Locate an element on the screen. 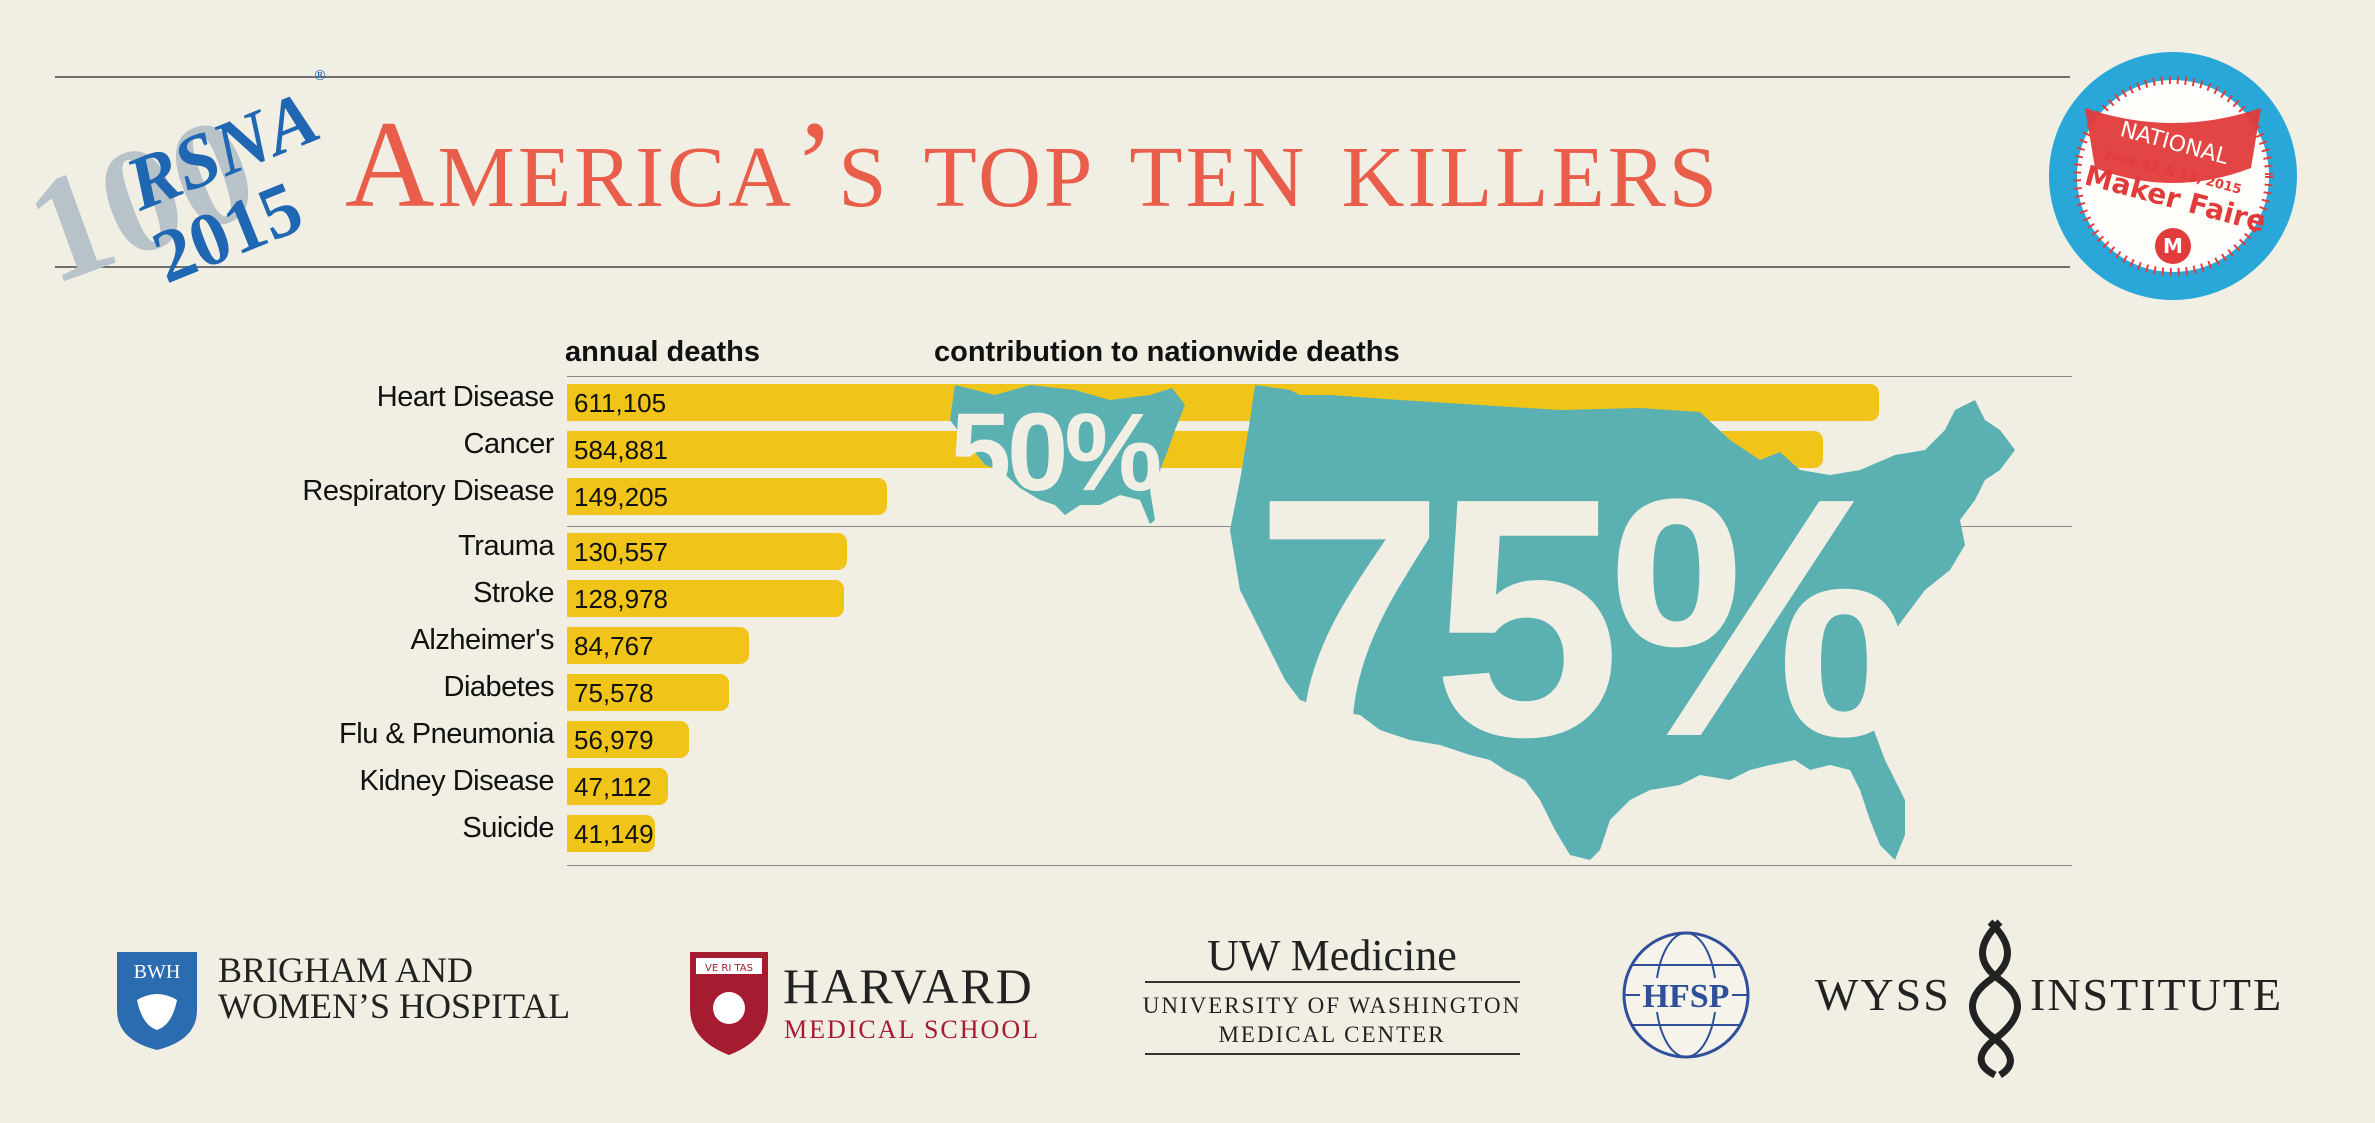 Image resolution: width=2375 pixels, height=1123 pixels. bar-value-label: 584,881 is located at coordinates (621, 450).